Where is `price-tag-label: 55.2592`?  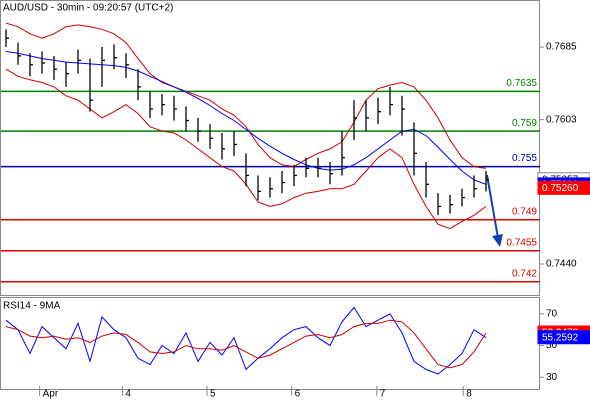 price-tag-label: 55.2592 is located at coordinates (560, 337).